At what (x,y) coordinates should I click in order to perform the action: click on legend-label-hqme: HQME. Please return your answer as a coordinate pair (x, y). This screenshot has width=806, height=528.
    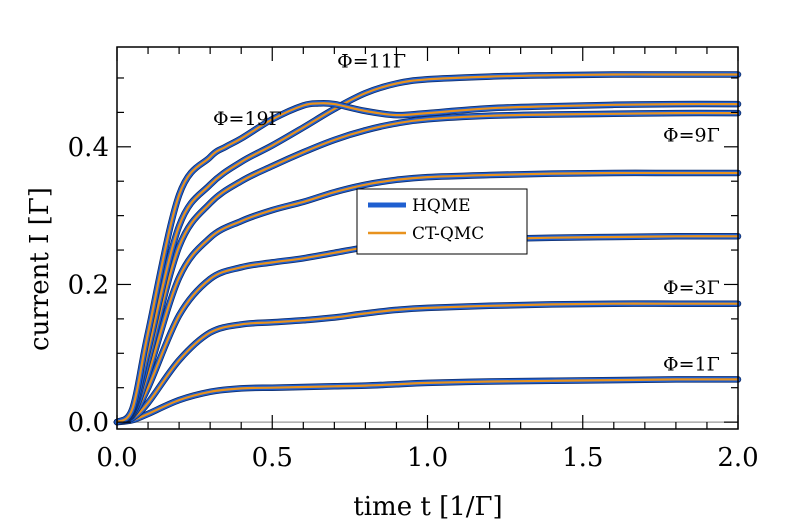
    Looking at the image, I should click on (441, 206).